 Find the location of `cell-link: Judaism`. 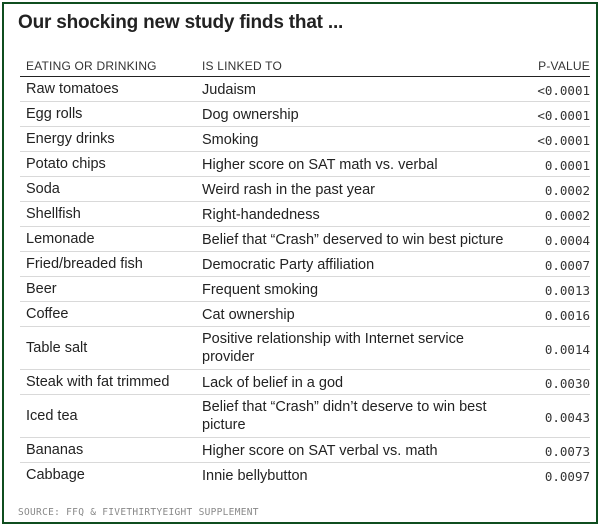

cell-link: Judaism is located at coordinates (229, 90).